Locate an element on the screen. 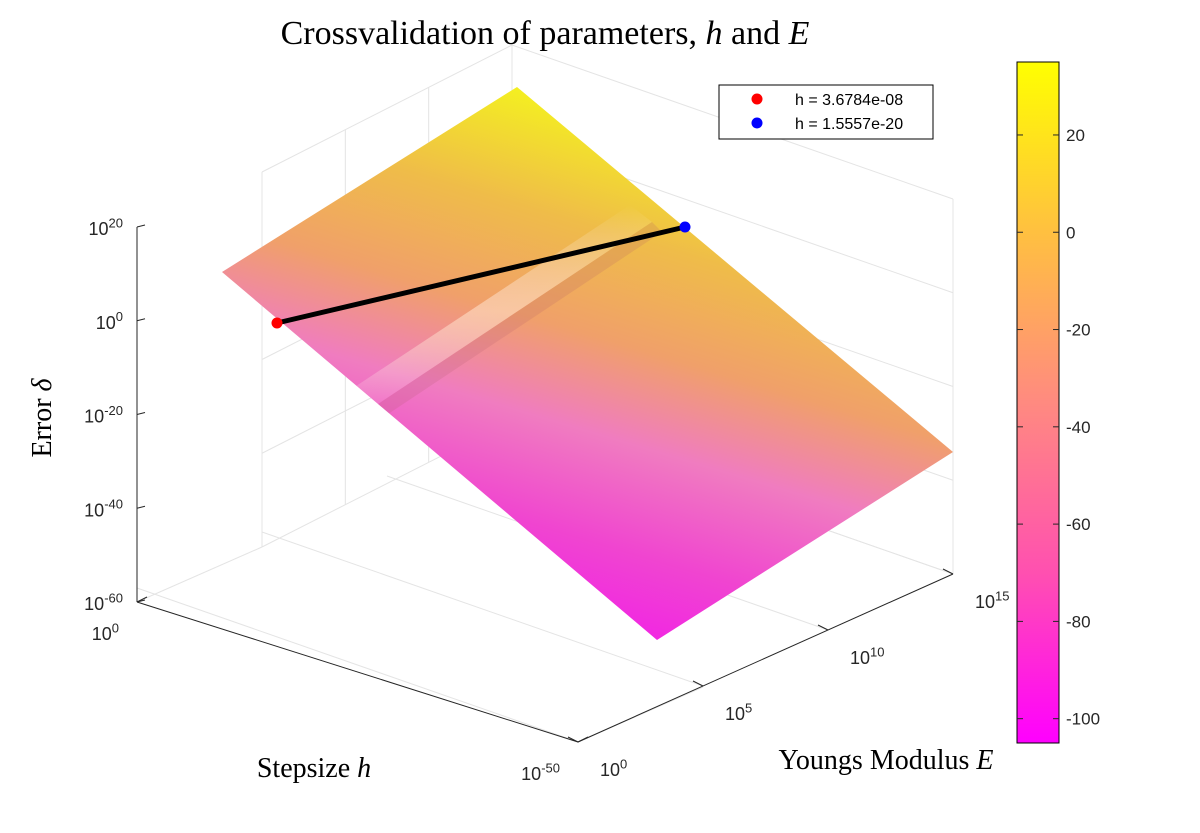 The height and width of the screenshot is (833, 1200). x-tick-label: 10⁰ is located at coordinates (613, 768).